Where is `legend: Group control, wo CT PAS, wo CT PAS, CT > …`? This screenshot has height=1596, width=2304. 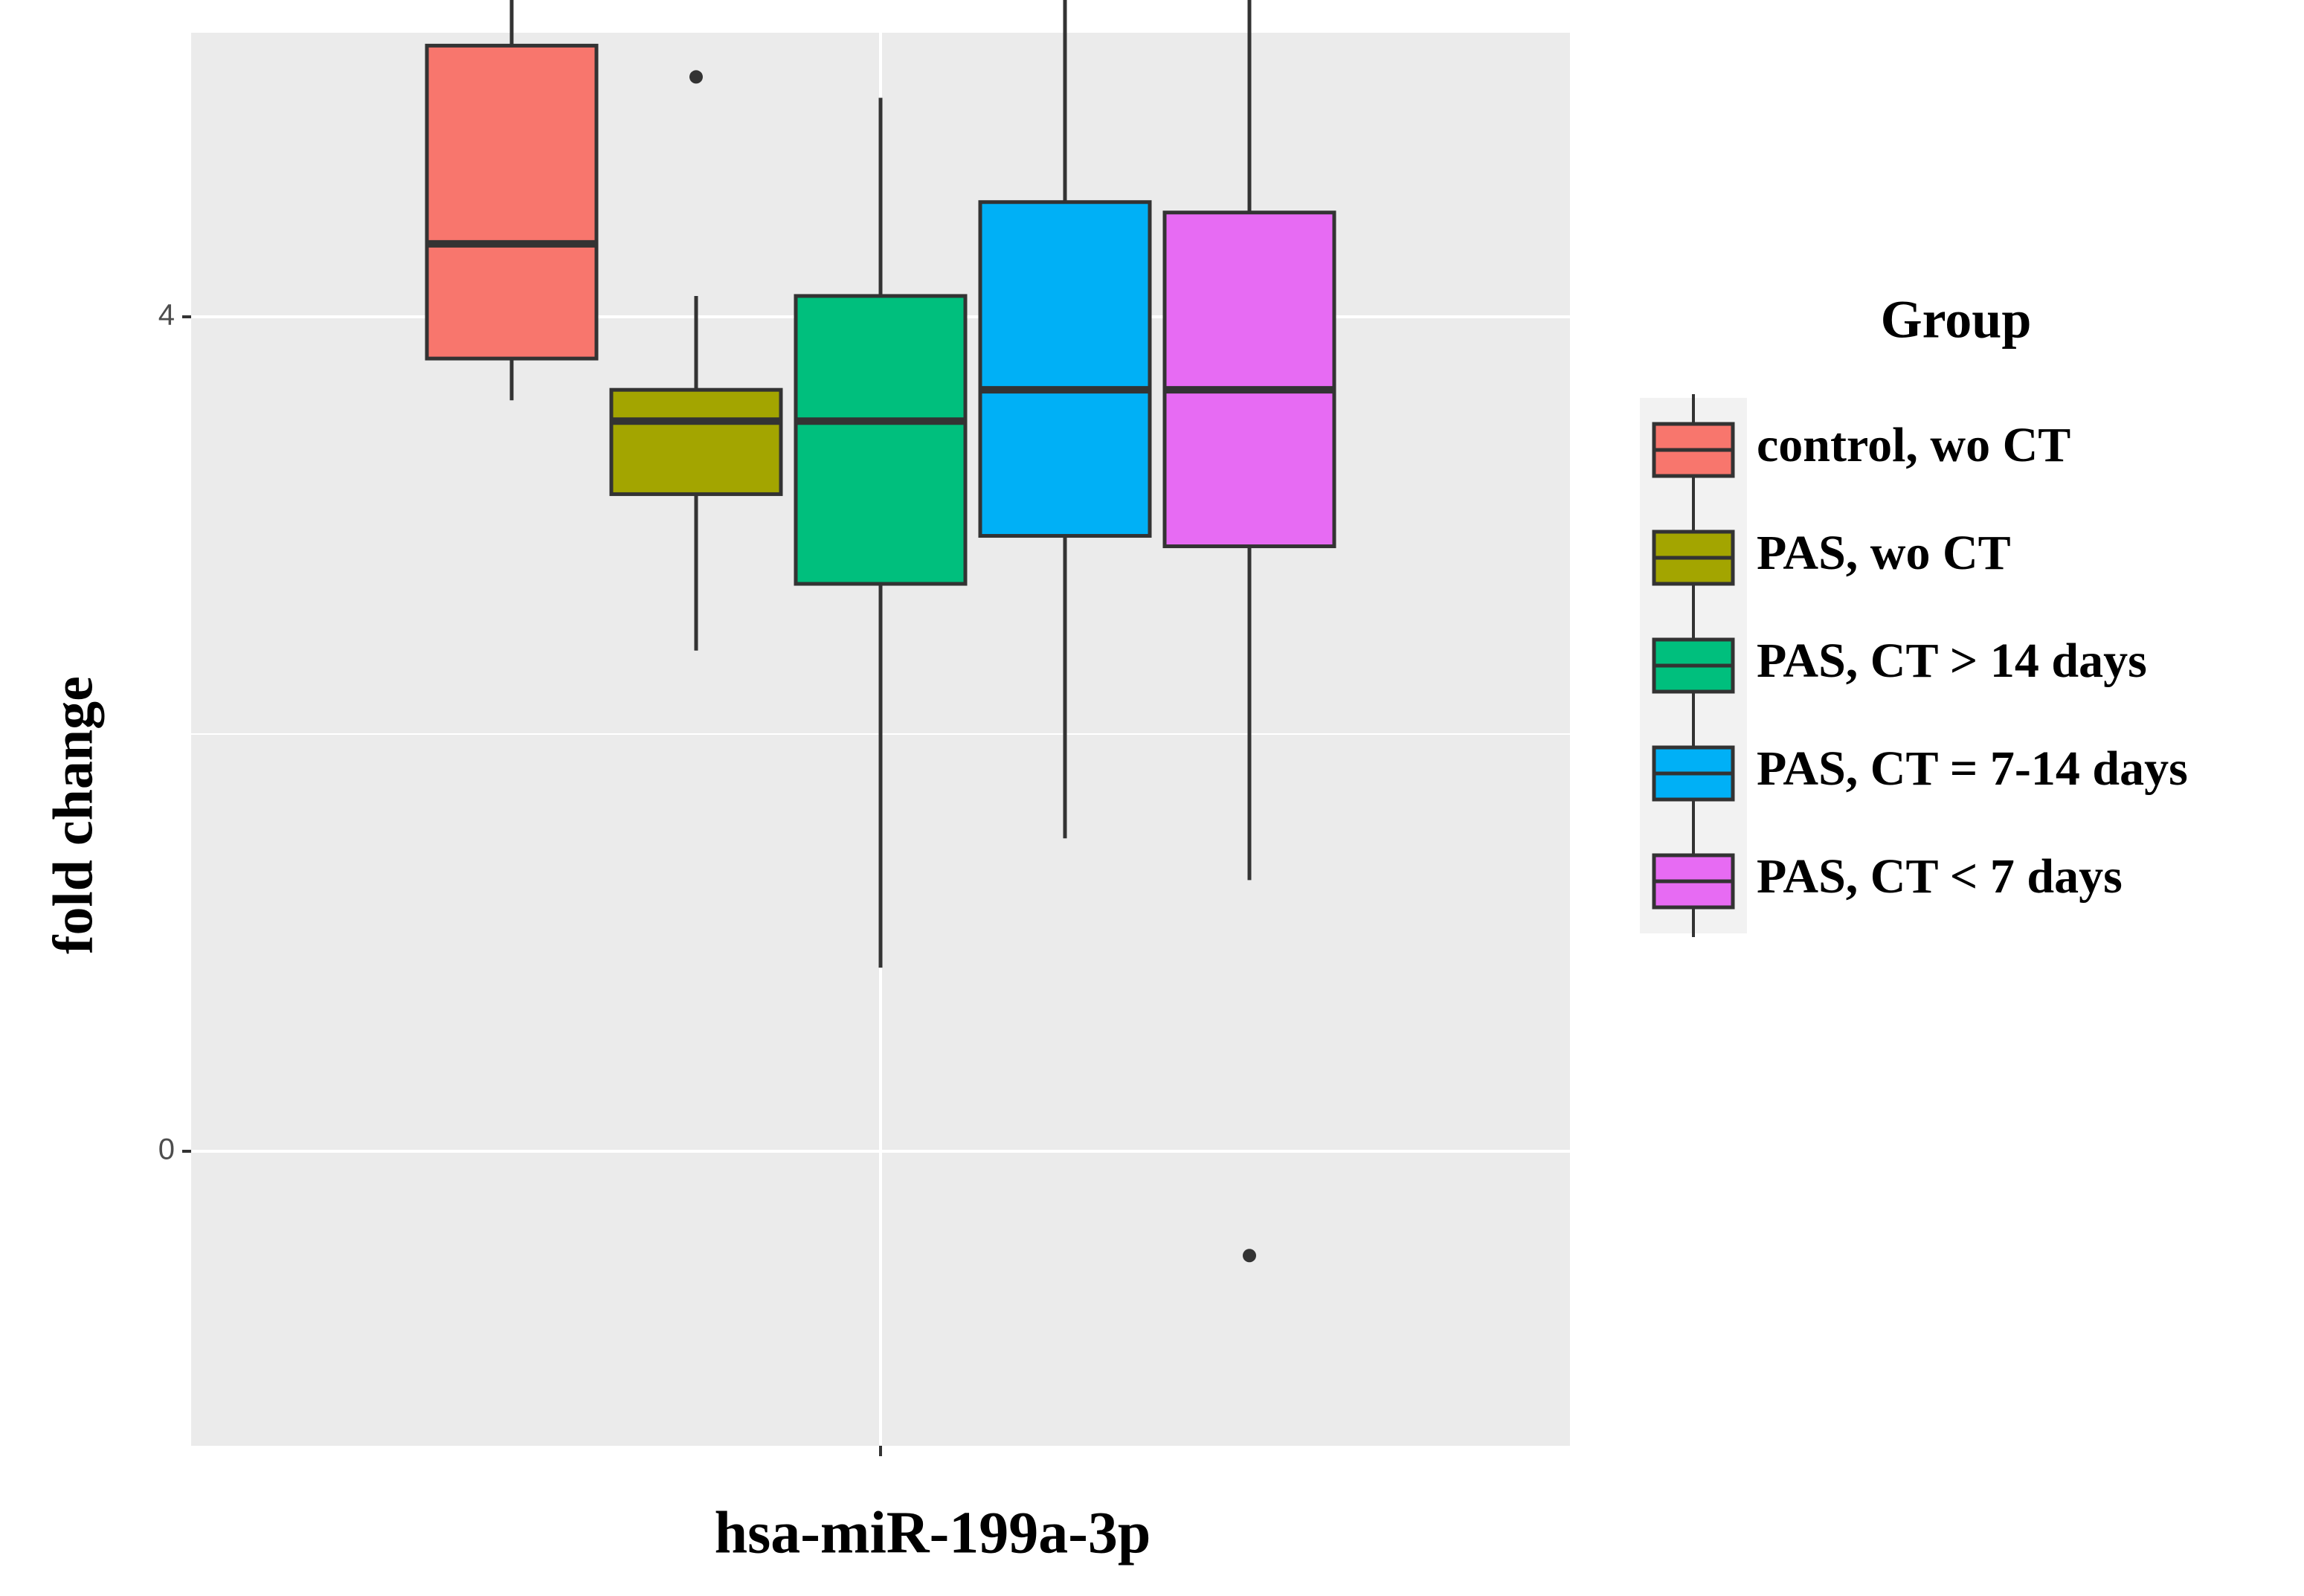
legend: Group control, wo CT PAS, wo CT PAS, CT > … is located at coordinates (1914, 613).